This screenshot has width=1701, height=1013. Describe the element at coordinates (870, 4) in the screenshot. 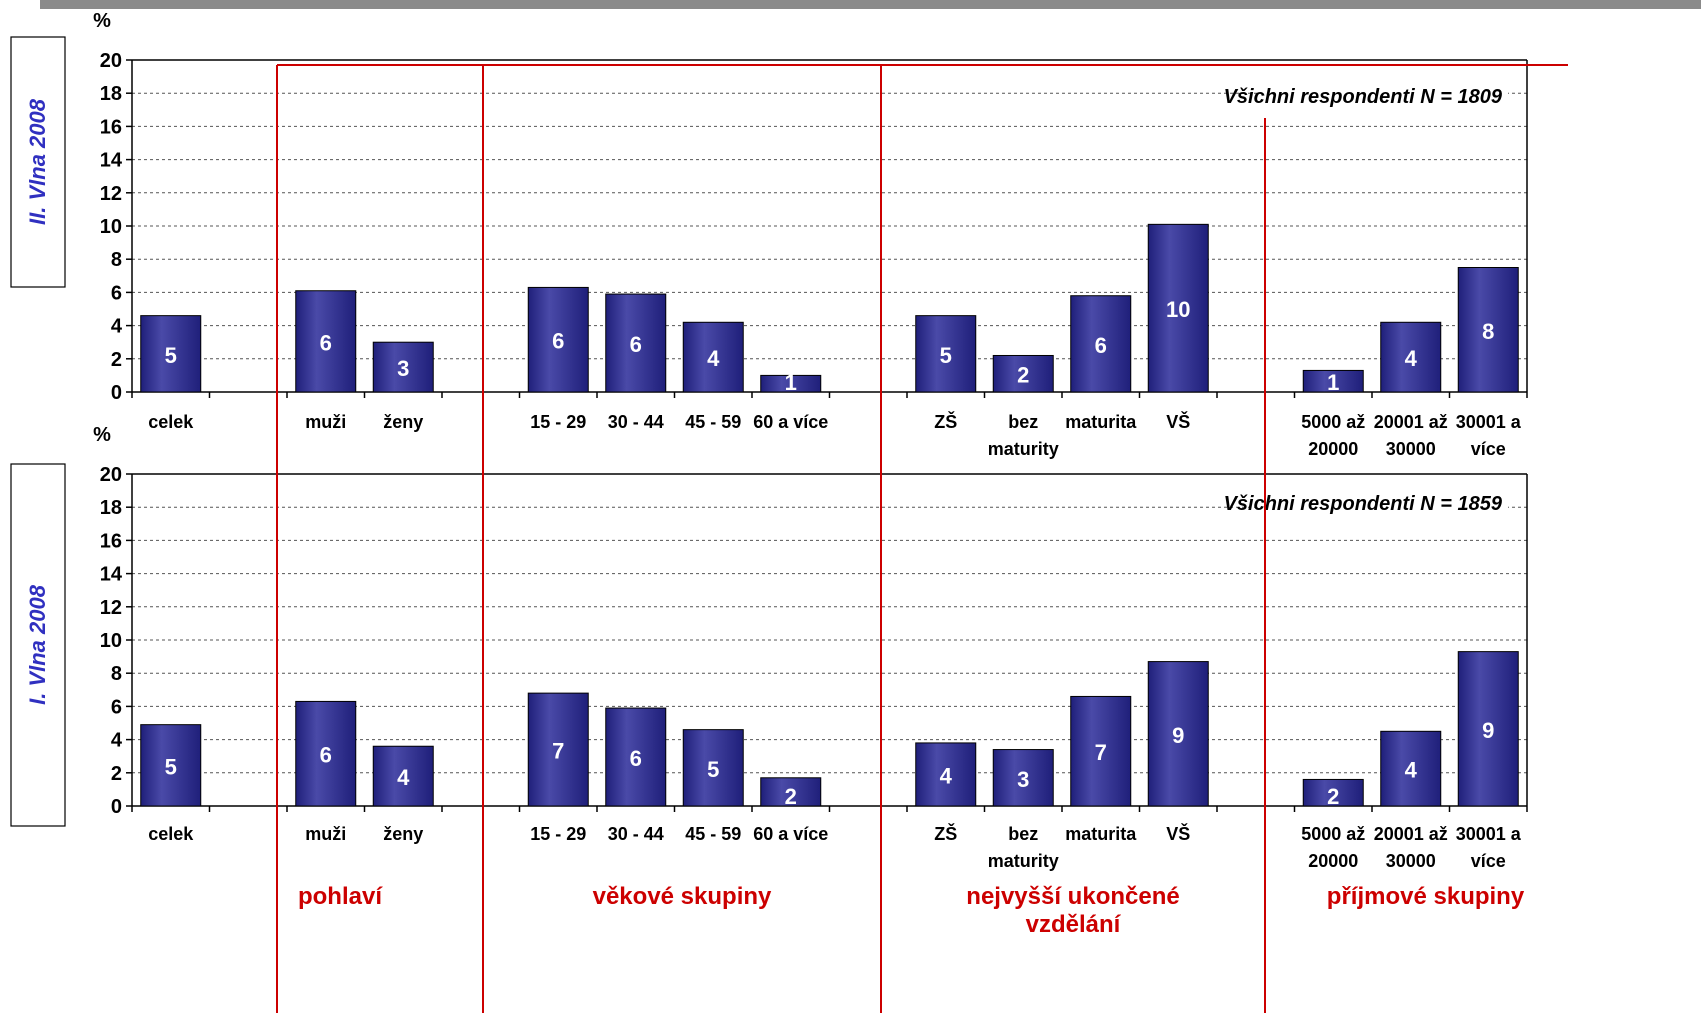

I see `top-bar` at that location.